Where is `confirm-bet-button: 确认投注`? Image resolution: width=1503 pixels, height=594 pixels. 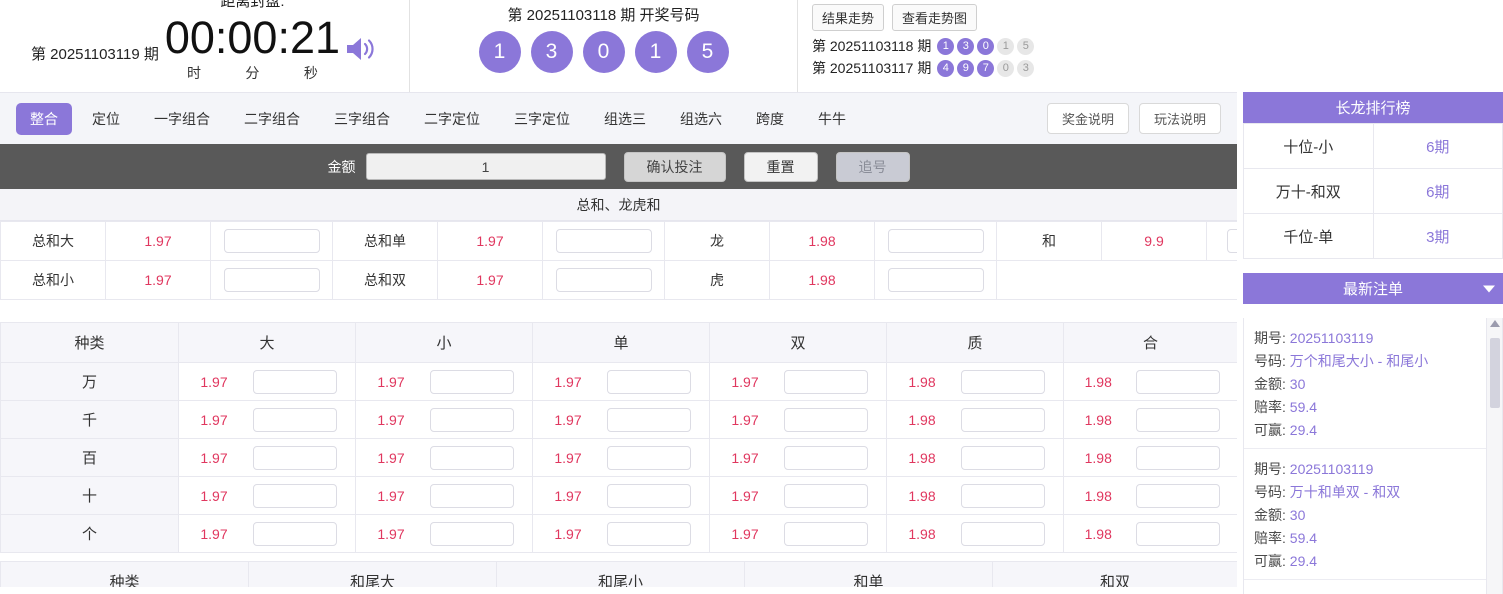
confirm-bet-button: 确认投注 is located at coordinates (674, 166).